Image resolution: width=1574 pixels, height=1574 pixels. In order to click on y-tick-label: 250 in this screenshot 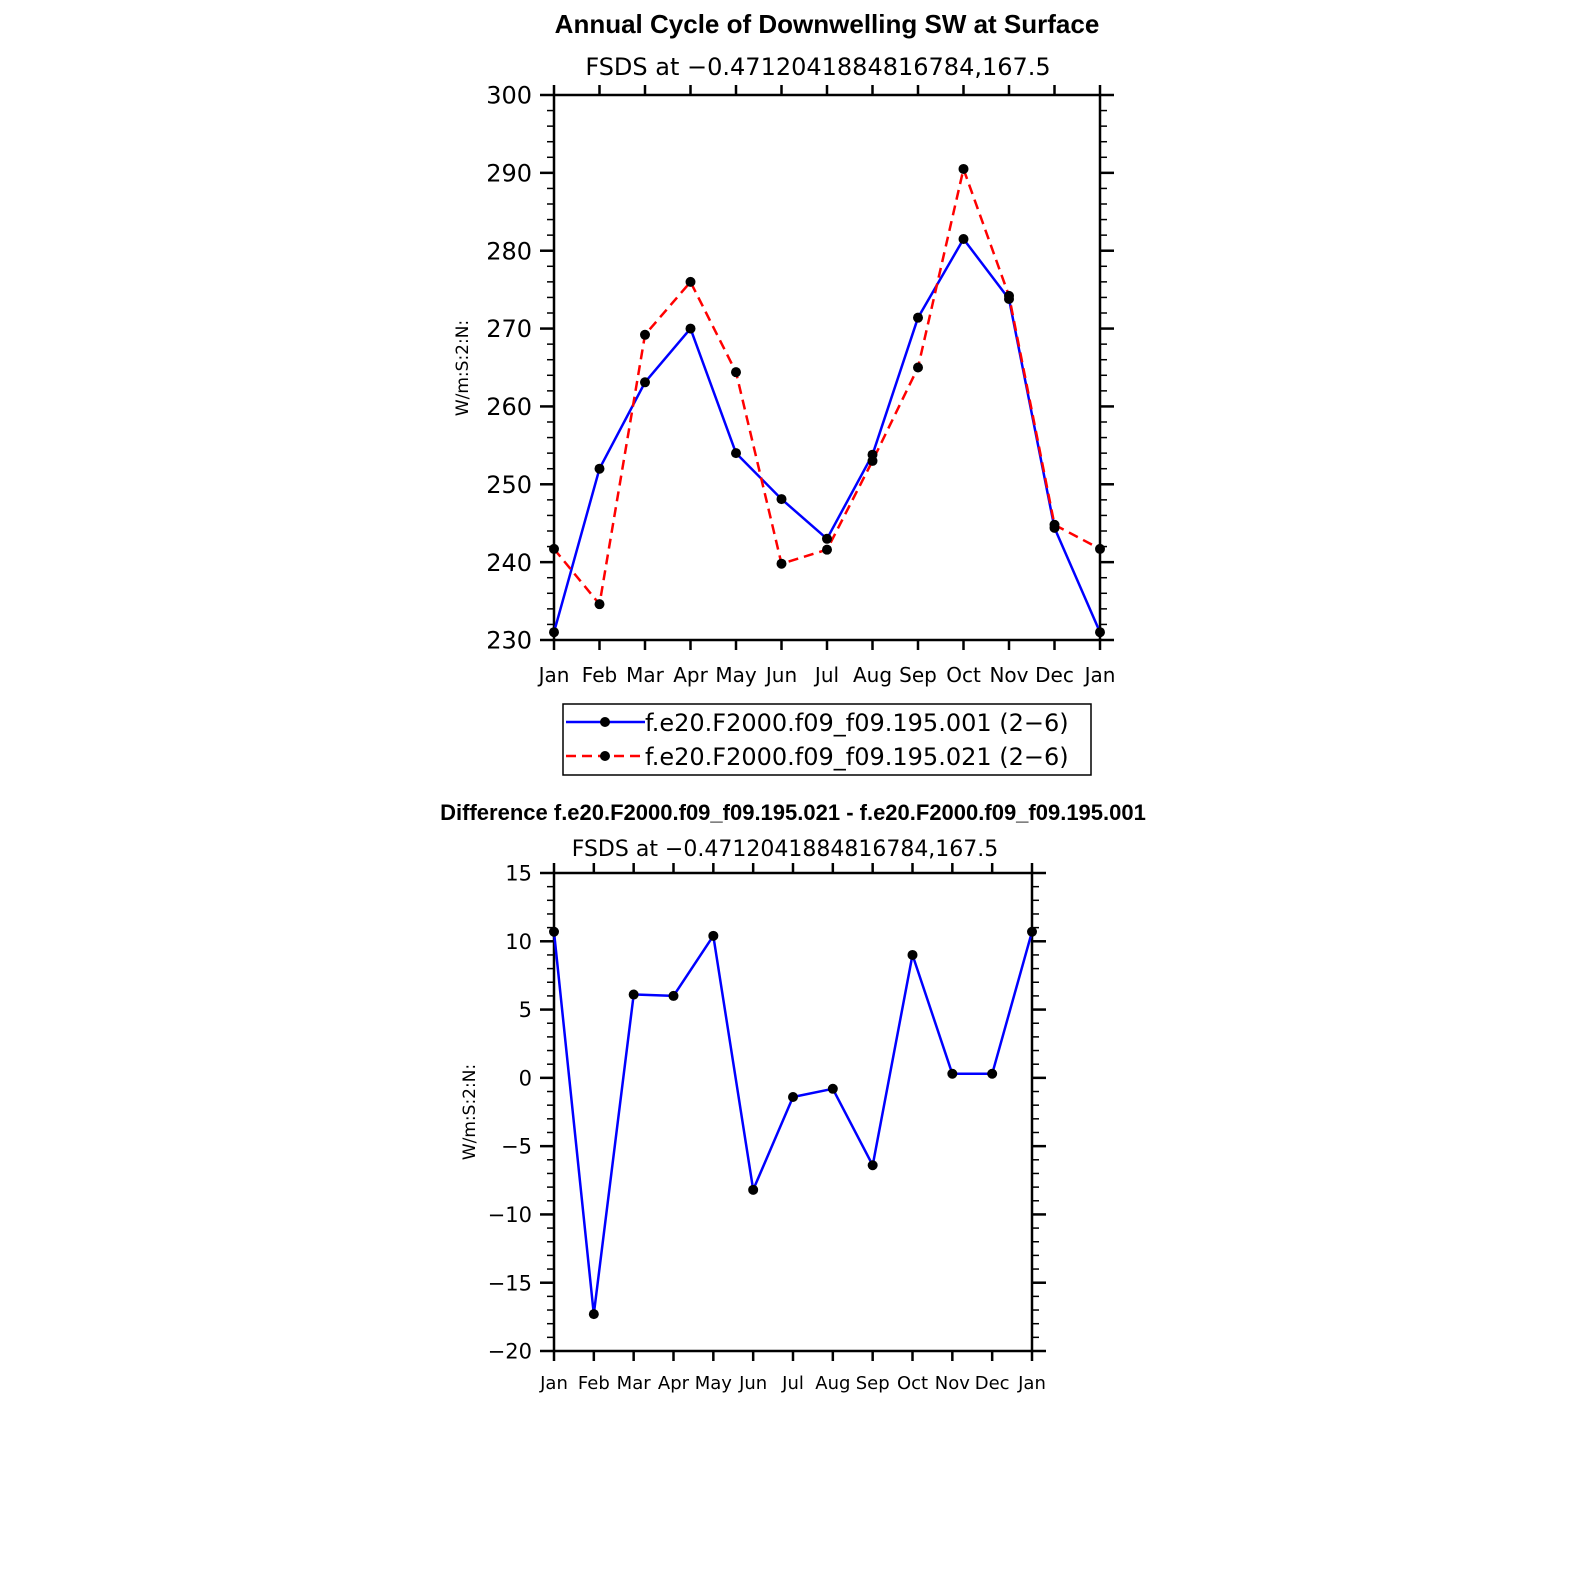, I will do `click(509, 485)`.